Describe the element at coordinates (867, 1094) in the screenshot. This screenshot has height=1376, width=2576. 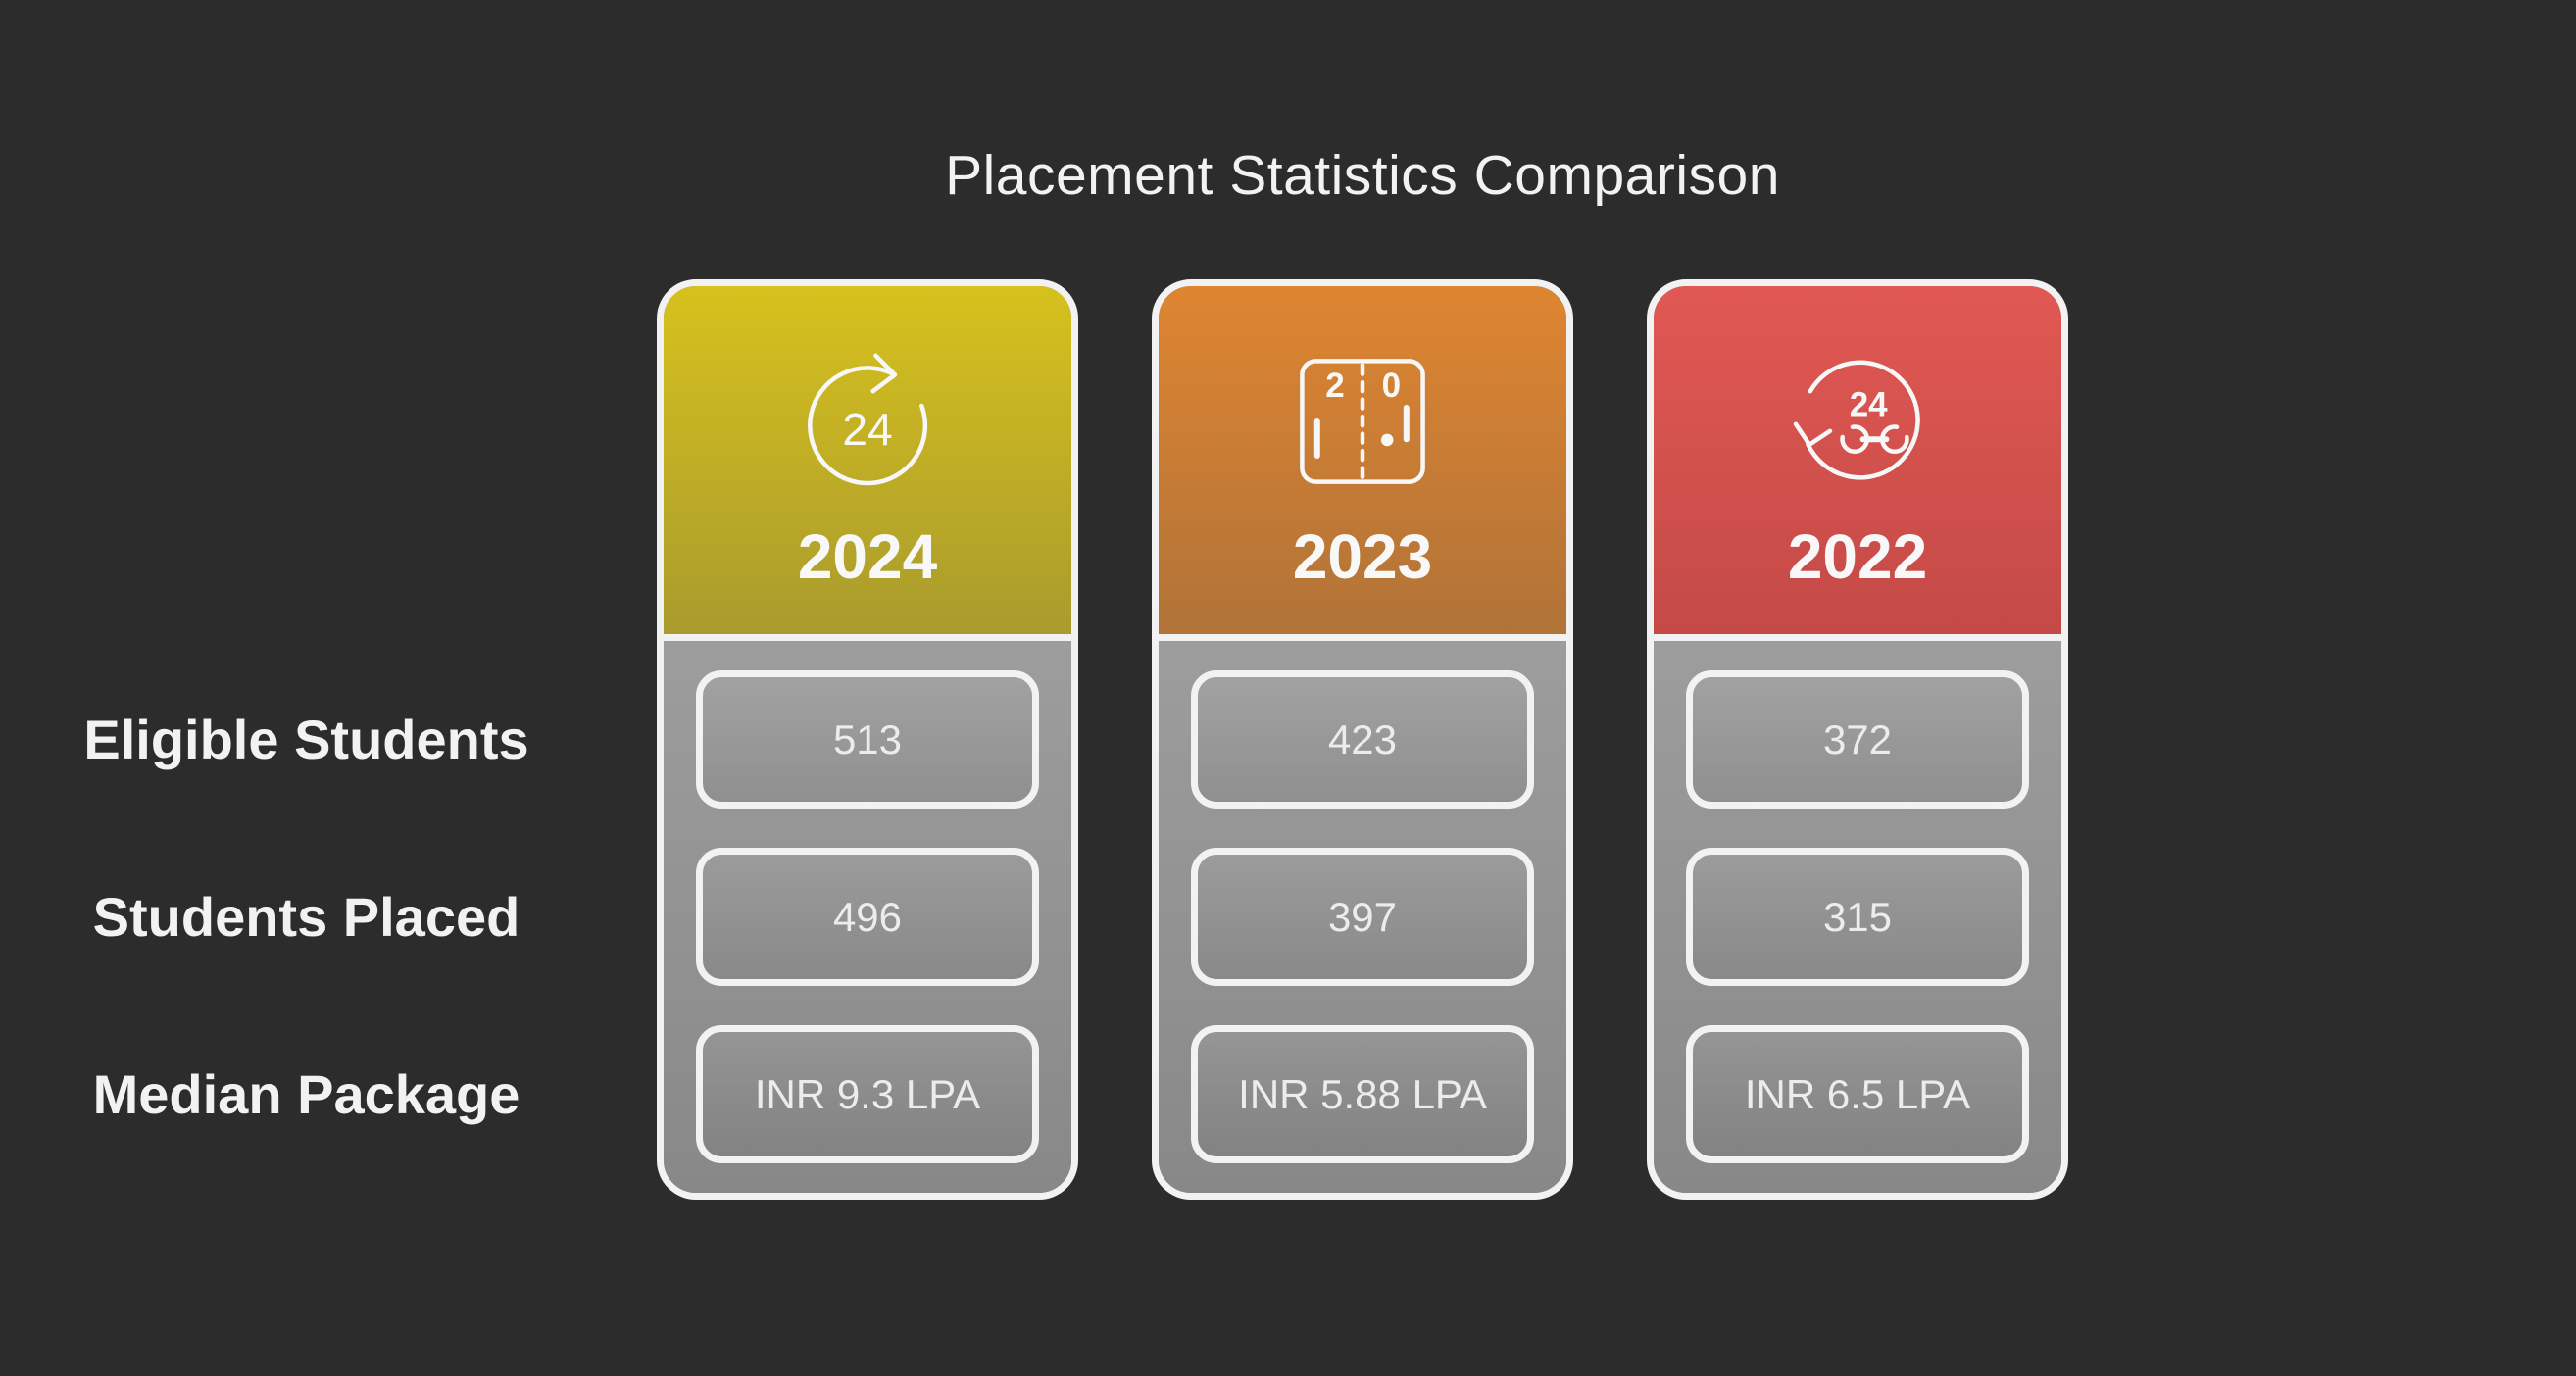
I see `value-box-2024-median-package: INR 9.3 LPA` at that location.